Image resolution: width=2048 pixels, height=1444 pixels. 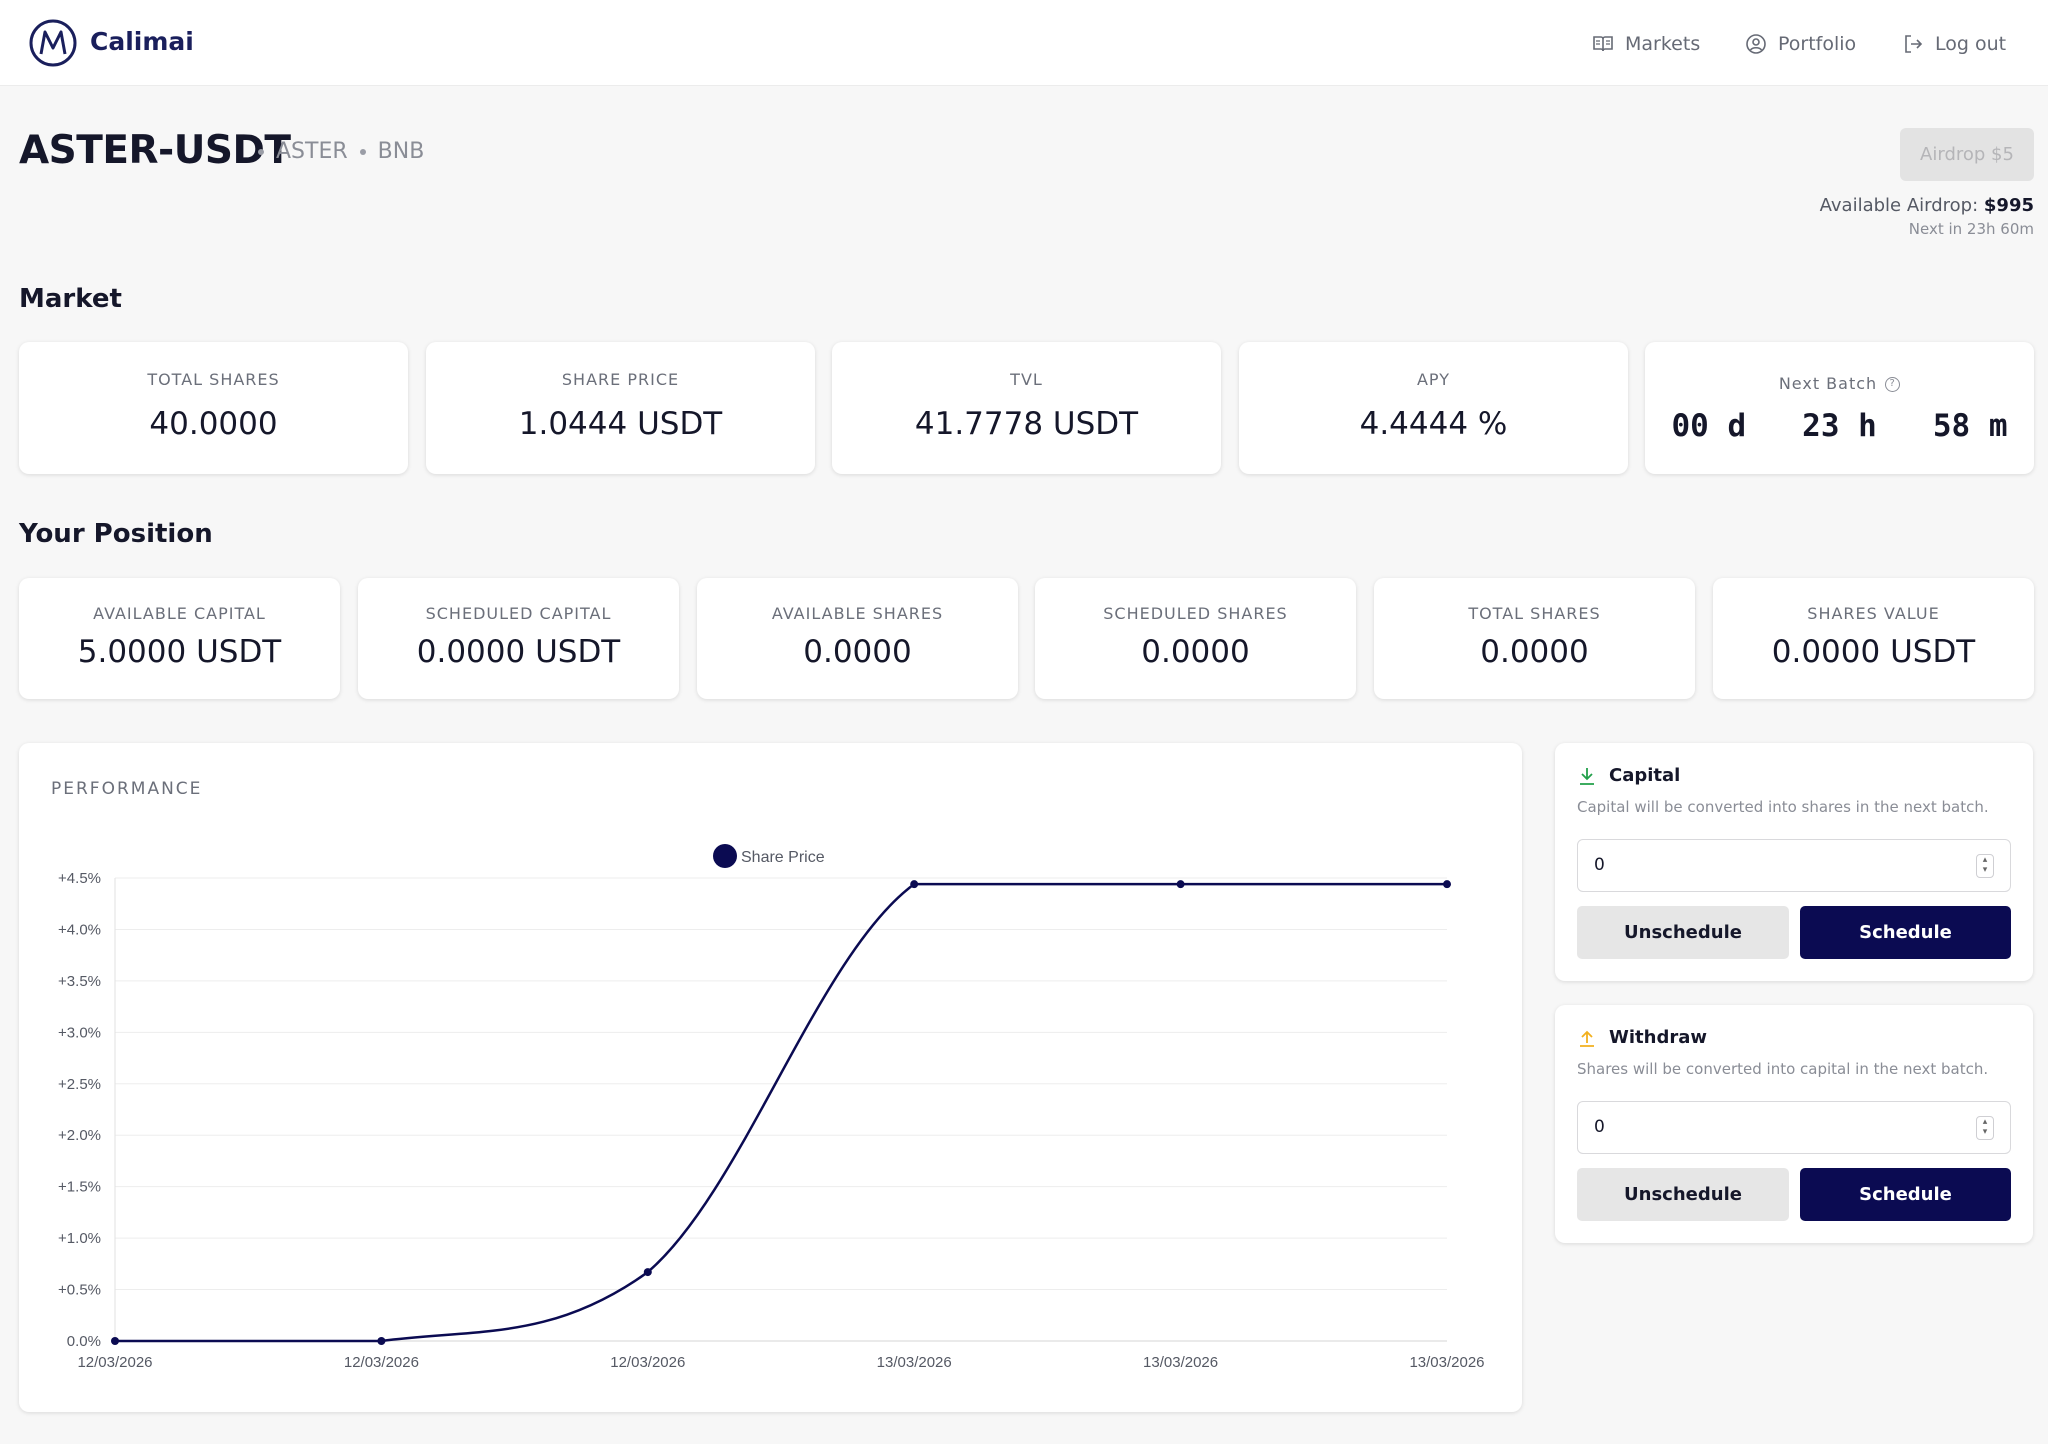 What do you see at coordinates (1756, 44) in the screenshot?
I see `user-circle-icon` at bounding box center [1756, 44].